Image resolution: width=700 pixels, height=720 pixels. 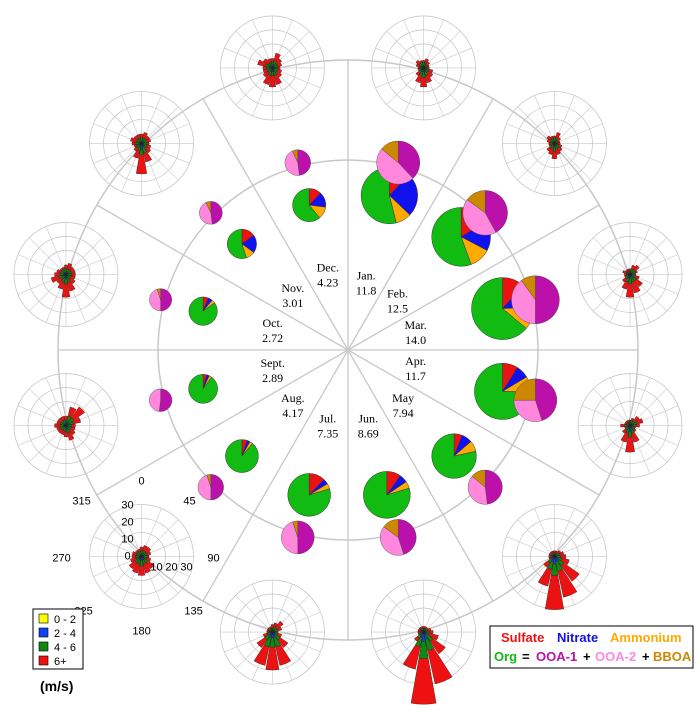 I want to click on rose-radial-tick: 20, so click(x=171, y=567).